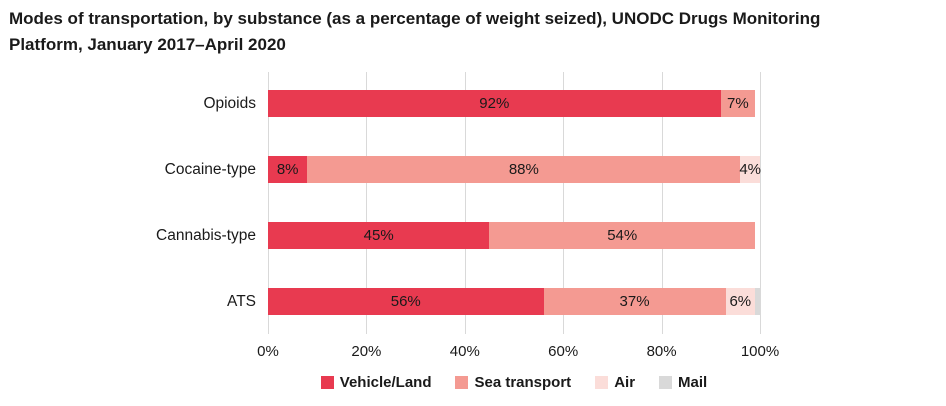 Image resolution: width=946 pixels, height=406 pixels. What do you see at coordinates (693, 382) in the screenshot?
I see `legend-label: Mail` at bounding box center [693, 382].